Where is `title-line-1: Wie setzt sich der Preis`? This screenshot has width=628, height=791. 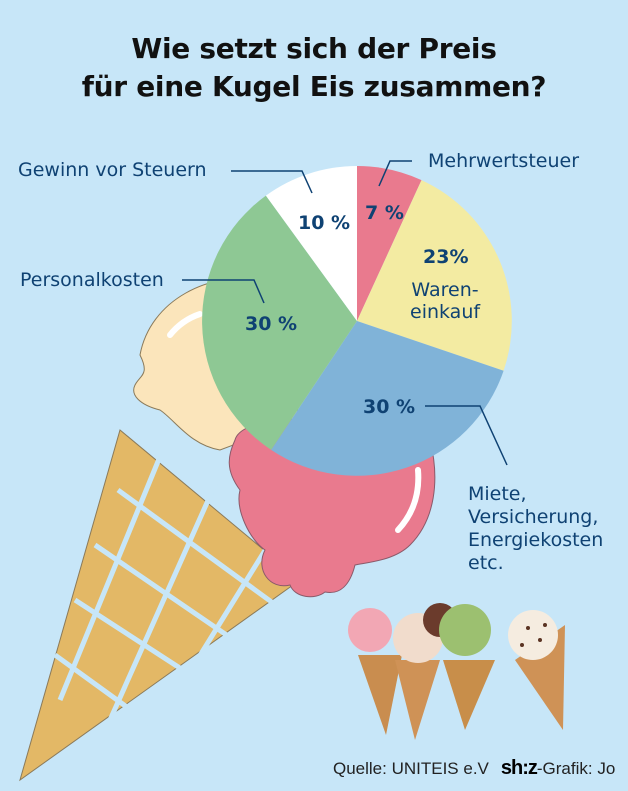 title-line-1: Wie setzt sich der Preis is located at coordinates (314, 48).